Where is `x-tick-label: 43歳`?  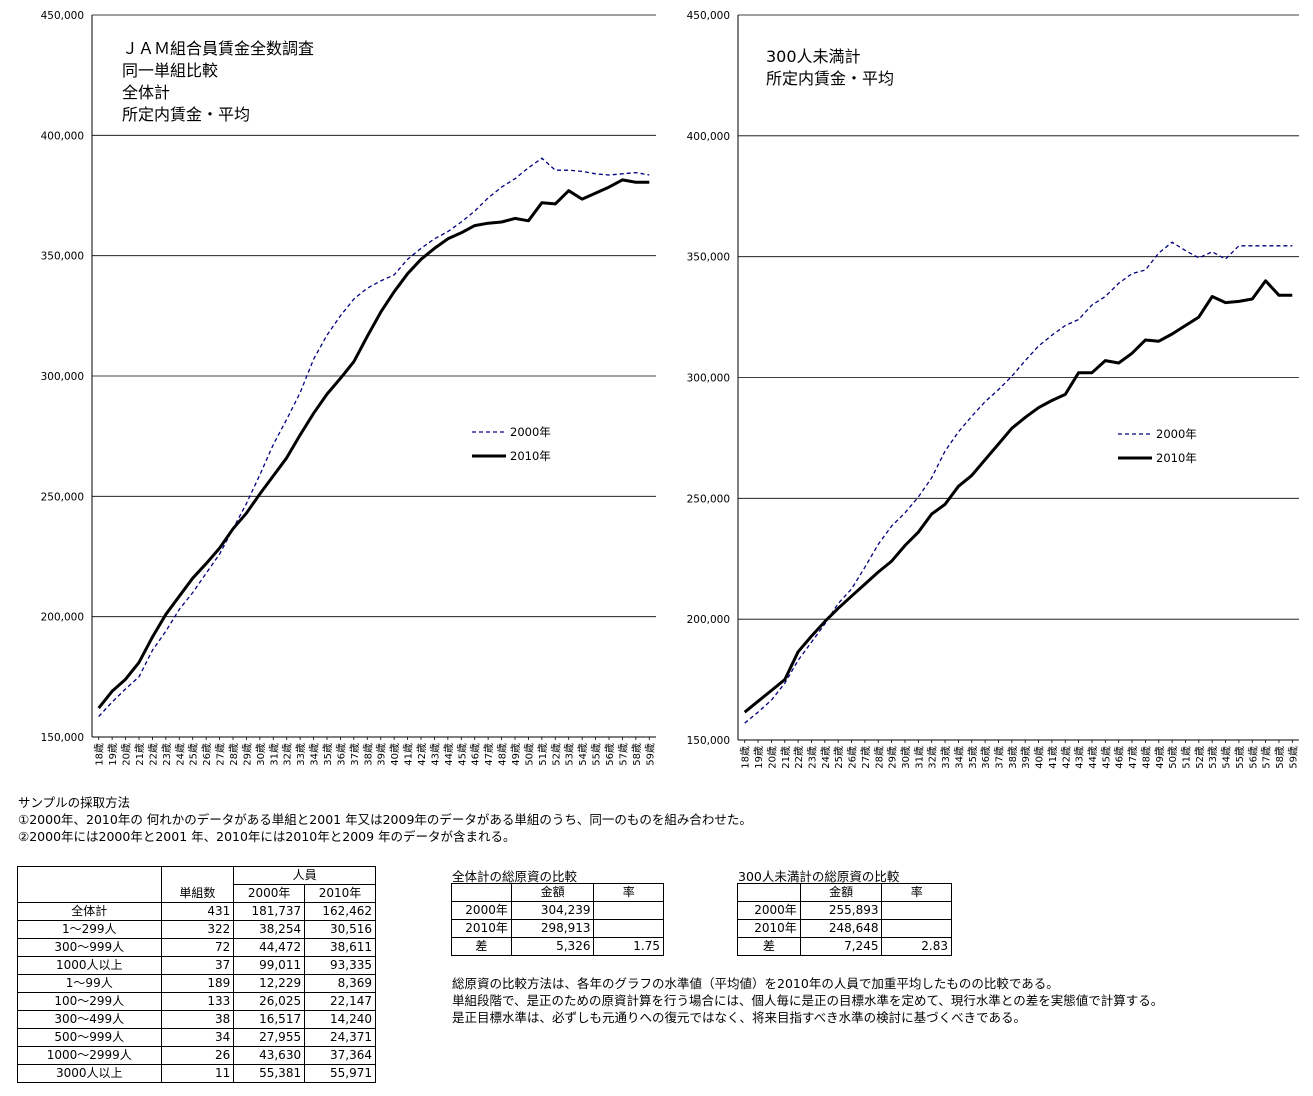 x-tick-label: 43歳 is located at coordinates (435, 754).